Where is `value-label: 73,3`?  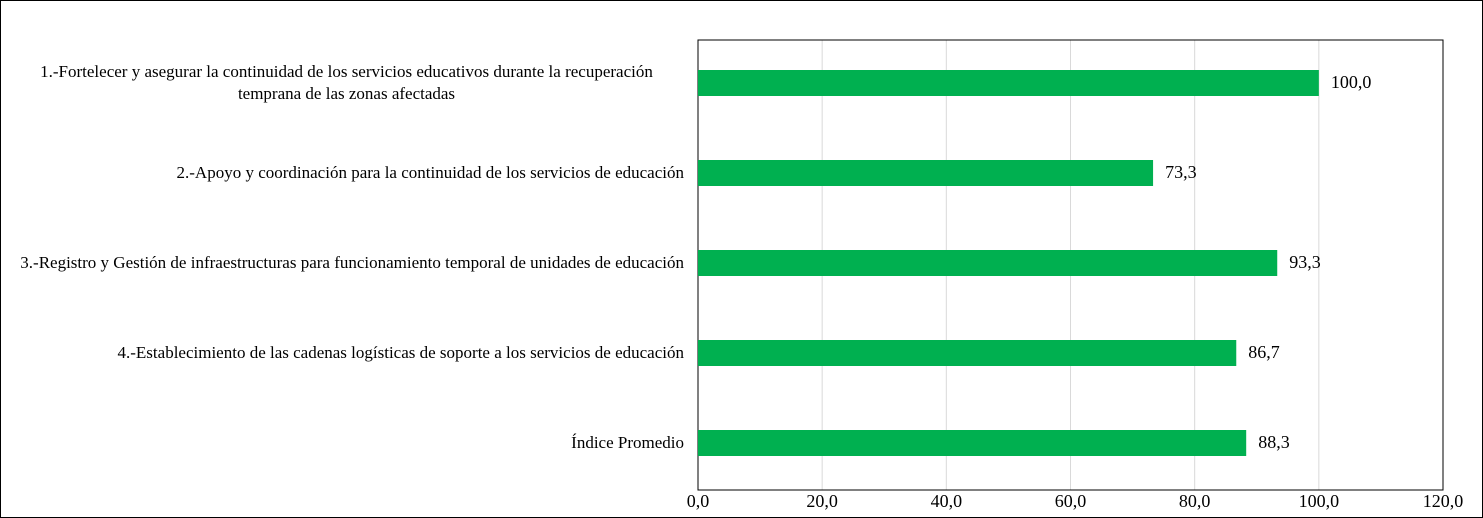 value-label: 73,3 is located at coordinates (1181, 172).